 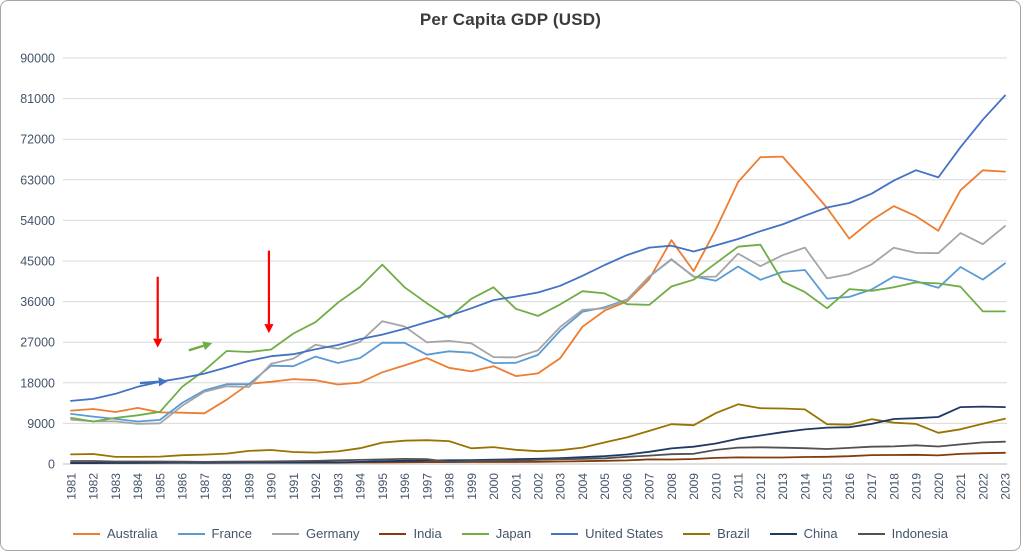 I want to click on chart-title: Per Capita GDP (USD), so click(x=510, y=19).